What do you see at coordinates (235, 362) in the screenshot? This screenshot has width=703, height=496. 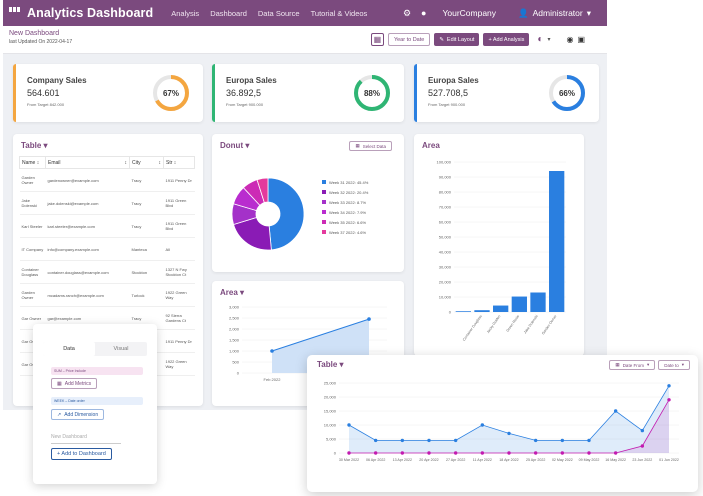 I see `y-tick-label: 500` at bounding box center [235, 362].